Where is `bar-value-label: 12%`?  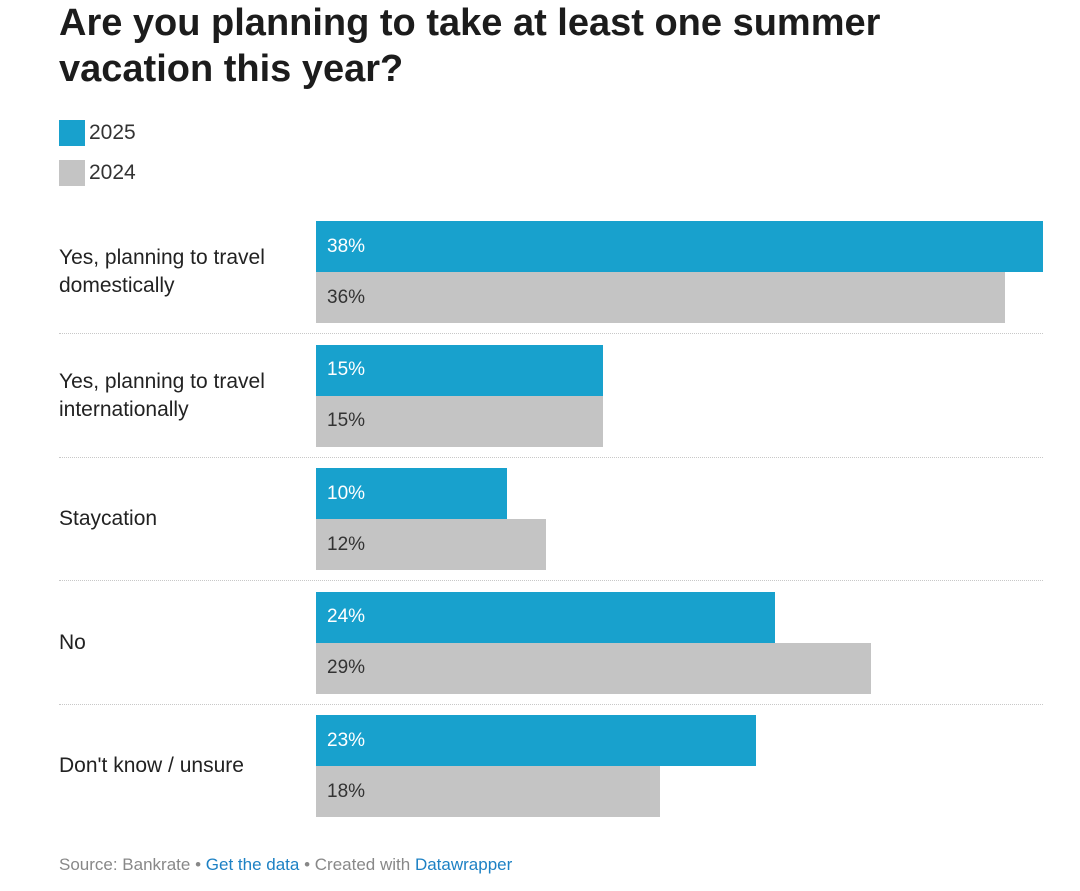 bar-value-label: 12% is located at coordinates (346, 544).